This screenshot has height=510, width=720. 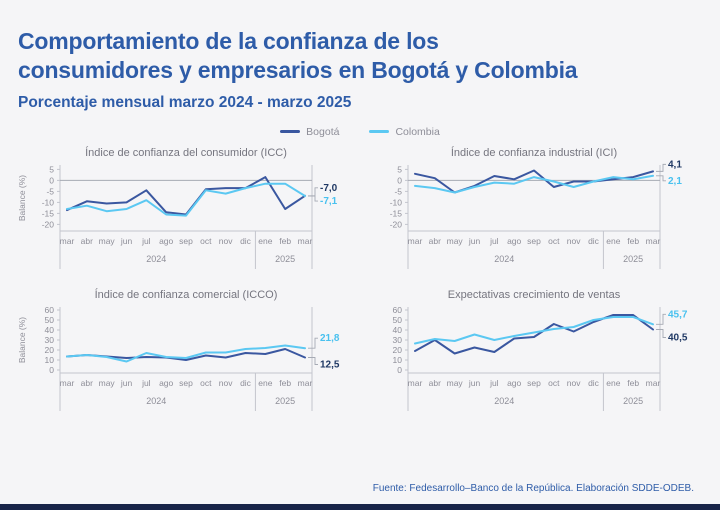 I want to click on series-line-bogota, so click(x=534, y=333).